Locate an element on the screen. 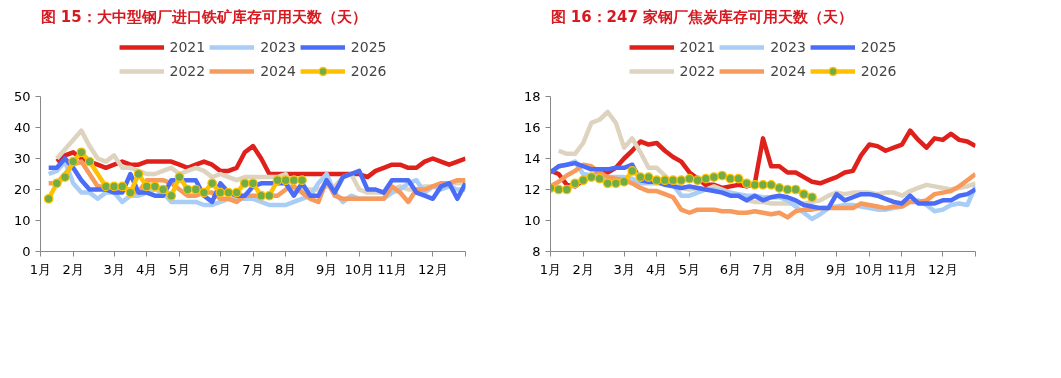 The height and width of the screenshot is (378, 1061). y-tick-label: 50 is located at coordinates (22, 96).